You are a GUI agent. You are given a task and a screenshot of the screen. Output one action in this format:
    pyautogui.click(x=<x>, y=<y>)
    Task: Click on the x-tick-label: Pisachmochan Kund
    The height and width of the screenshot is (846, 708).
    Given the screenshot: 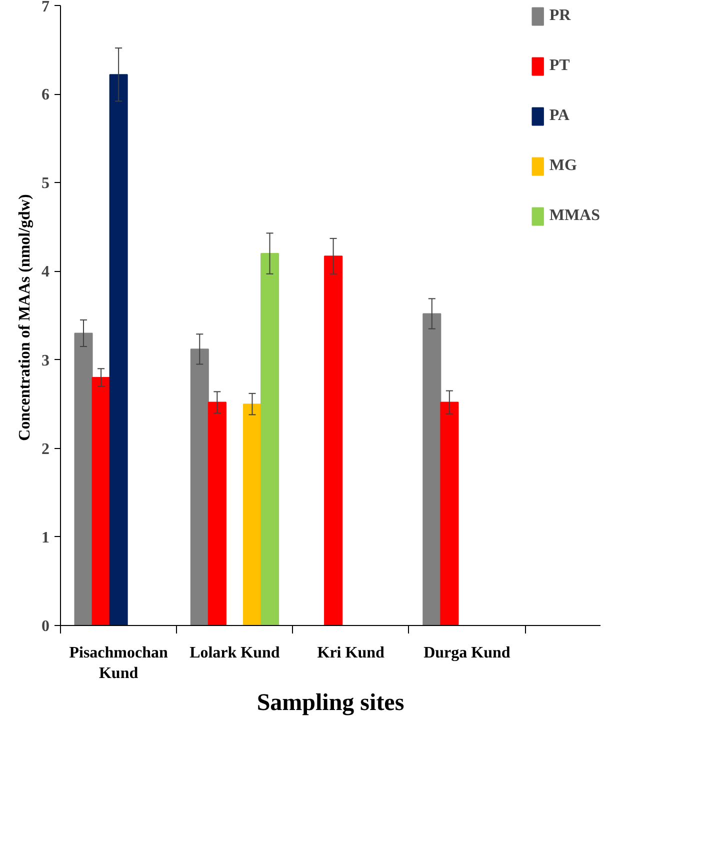 What is the action you would take?
    pyautogui.click(x=118, y=663)
    